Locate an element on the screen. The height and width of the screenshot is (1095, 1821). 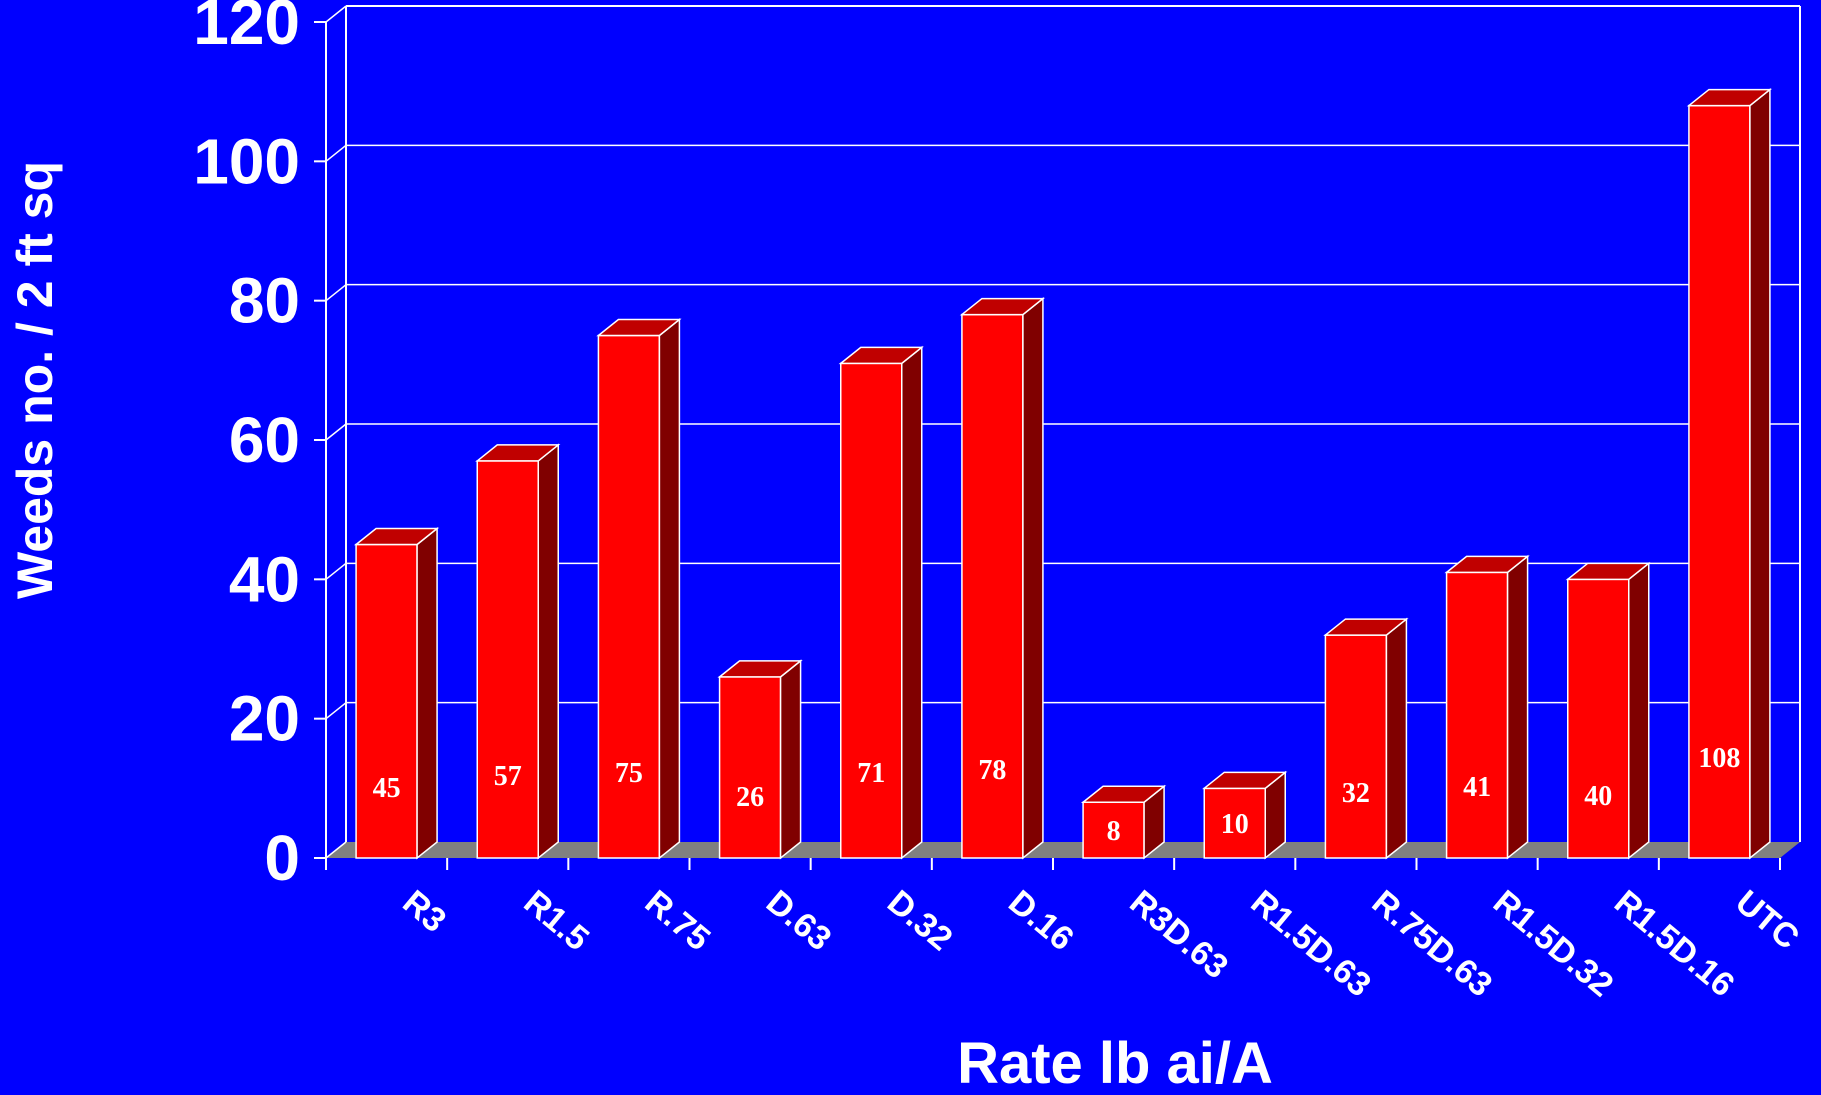
bar-R1.5D.63 is located at coordinates (1245, 815).